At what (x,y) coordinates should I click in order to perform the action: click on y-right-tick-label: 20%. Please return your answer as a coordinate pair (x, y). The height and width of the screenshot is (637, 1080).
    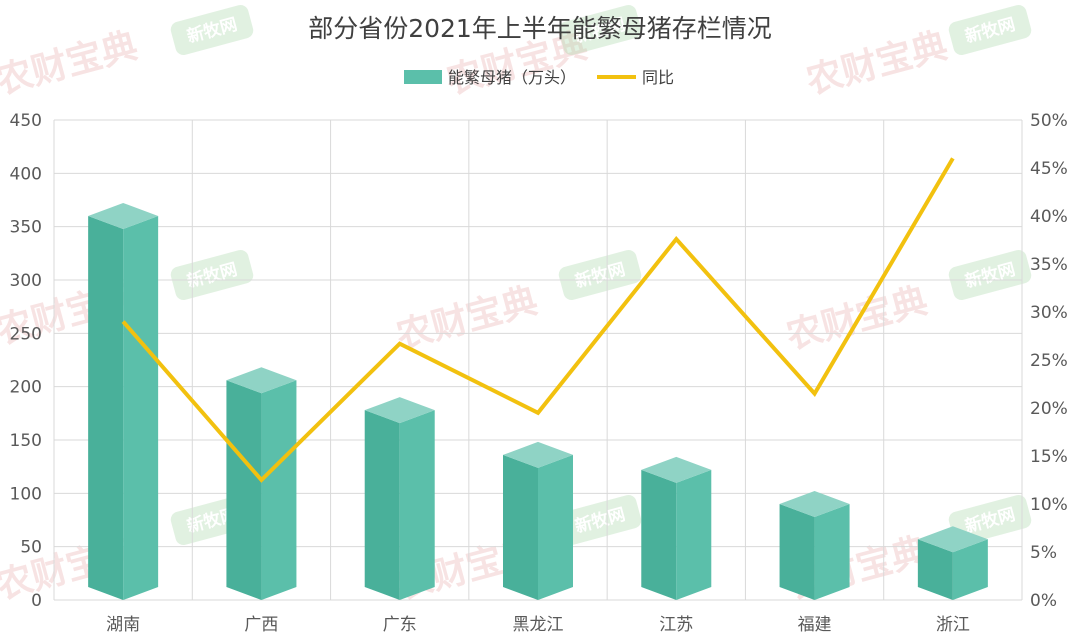
    Looking at the image, I should click on (1049, 409).